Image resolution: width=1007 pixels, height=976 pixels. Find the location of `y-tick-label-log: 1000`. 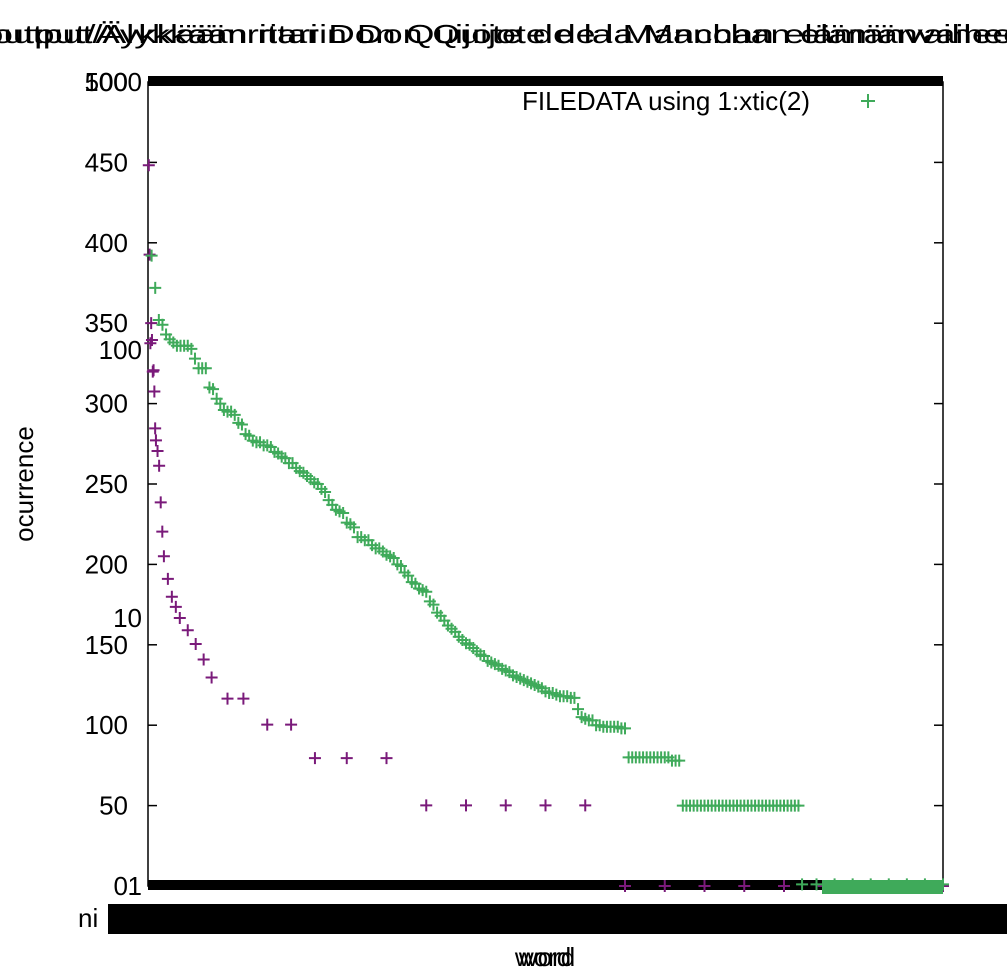

y-tick-label-log: 1000 is located at coordinates (113, 82).